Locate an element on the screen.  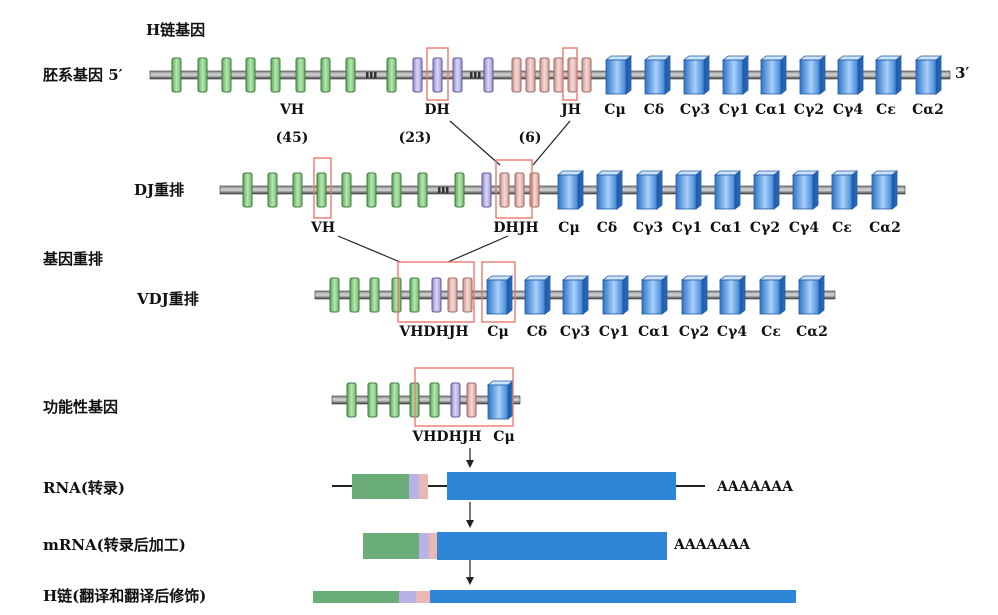
germline-c-label: Cε is located at coordinates (886, 110).